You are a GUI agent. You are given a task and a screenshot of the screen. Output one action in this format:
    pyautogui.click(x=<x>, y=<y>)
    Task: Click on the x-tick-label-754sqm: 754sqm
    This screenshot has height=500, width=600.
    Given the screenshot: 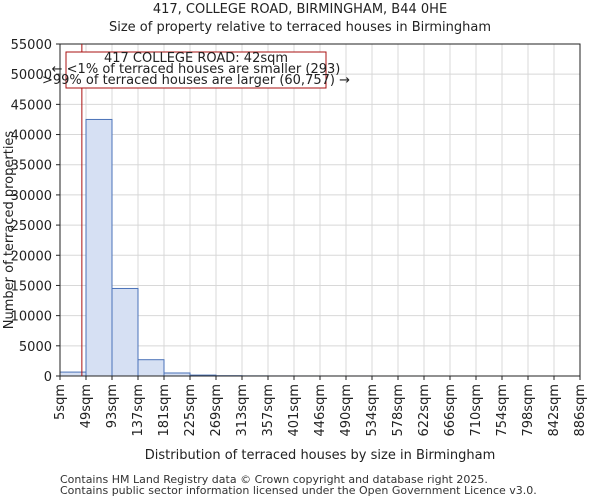 What is the action you would take?
    pyautogui.click(x=502, y=410)
    